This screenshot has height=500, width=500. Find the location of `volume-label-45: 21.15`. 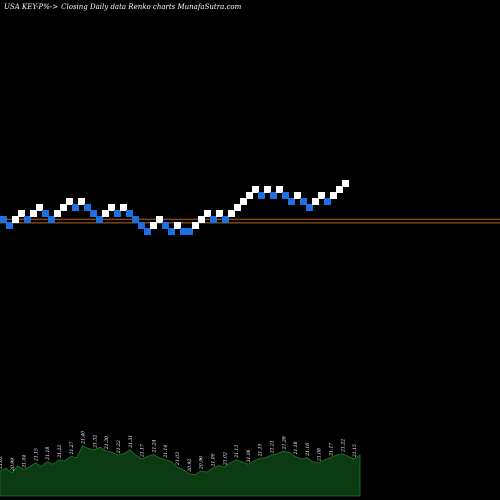

volume-label-45: 21.15 is located at coordinates (261, 450).